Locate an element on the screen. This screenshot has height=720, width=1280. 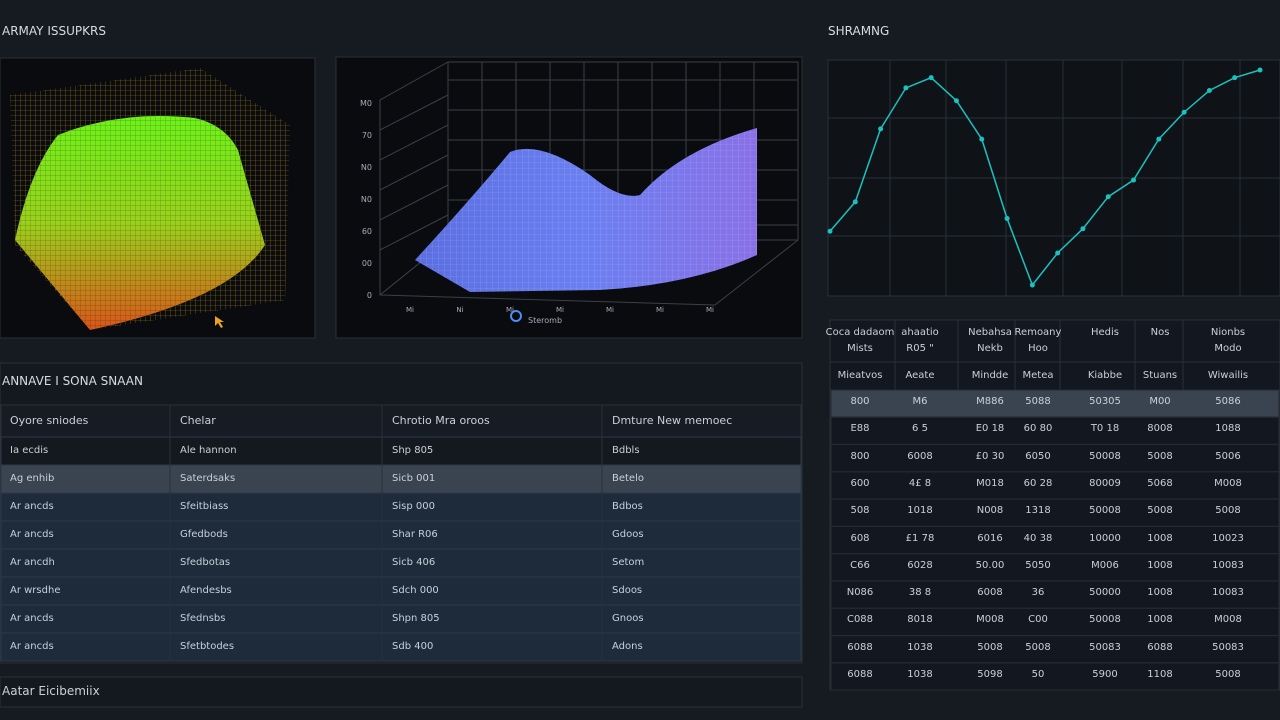
column-subheader: Aeate is located at coordinates (920, 375).